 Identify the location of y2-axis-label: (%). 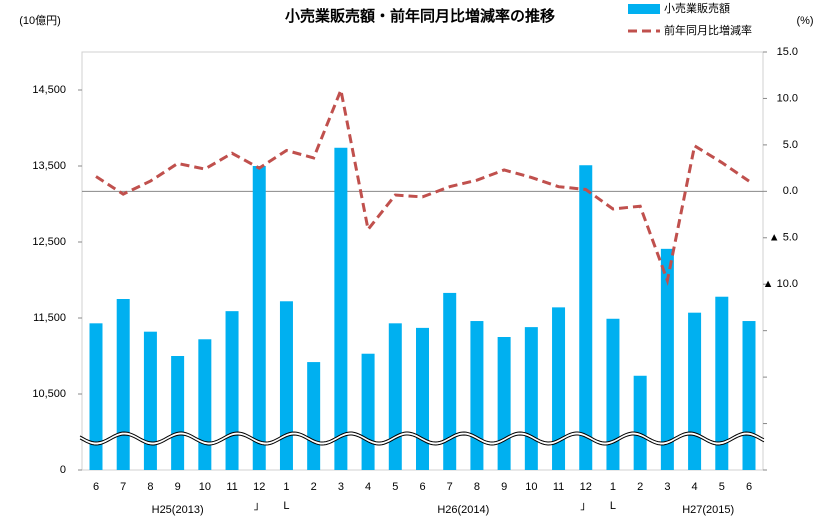
(804, 21).